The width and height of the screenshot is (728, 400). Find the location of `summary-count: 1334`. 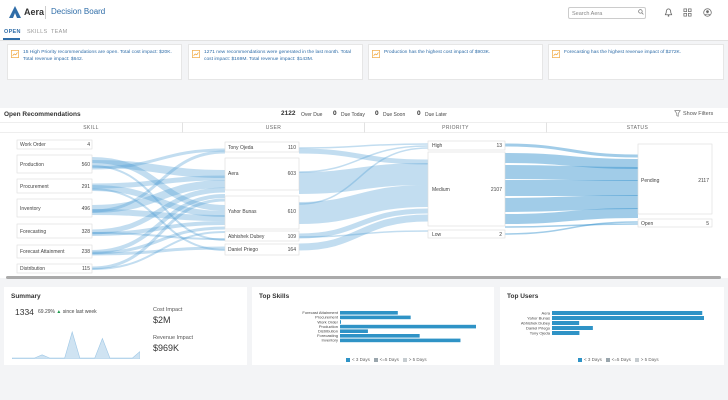

summary-count: 1334 is located at coordinates (24, 312).